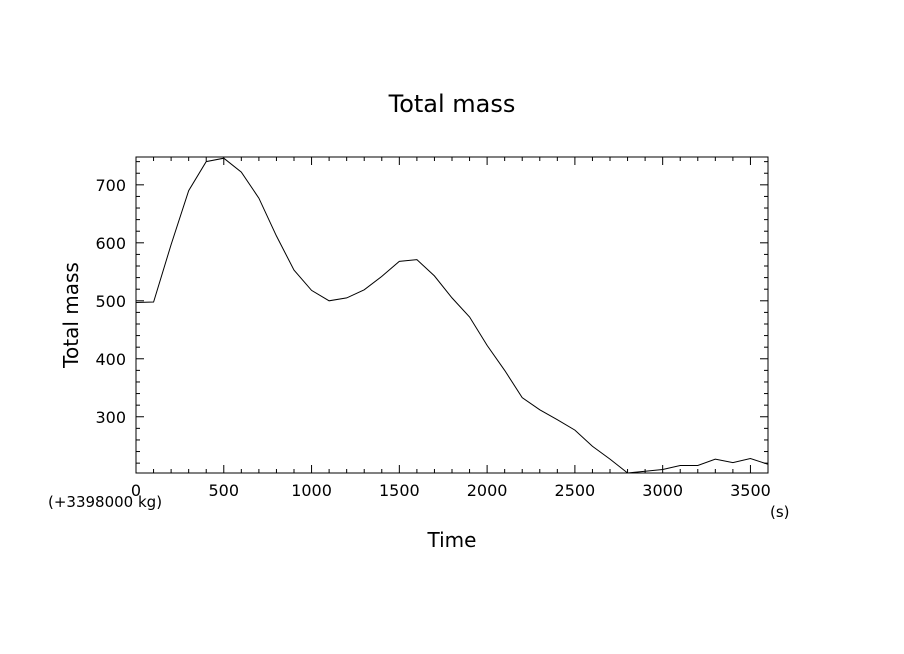 The width and height of the screenshot is (904, 654). What do you see at coordinates (780, 512) in the screenshot?
I see `x-unit-label: (s)` at bounding box center [780, 512].